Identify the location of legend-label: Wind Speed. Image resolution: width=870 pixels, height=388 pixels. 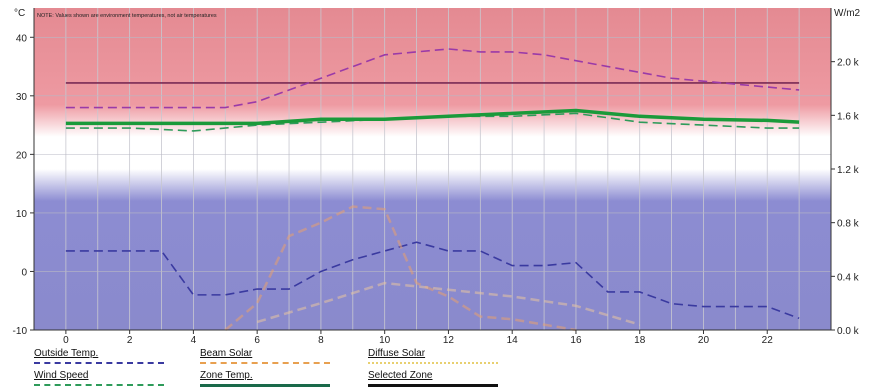
(61, 375).